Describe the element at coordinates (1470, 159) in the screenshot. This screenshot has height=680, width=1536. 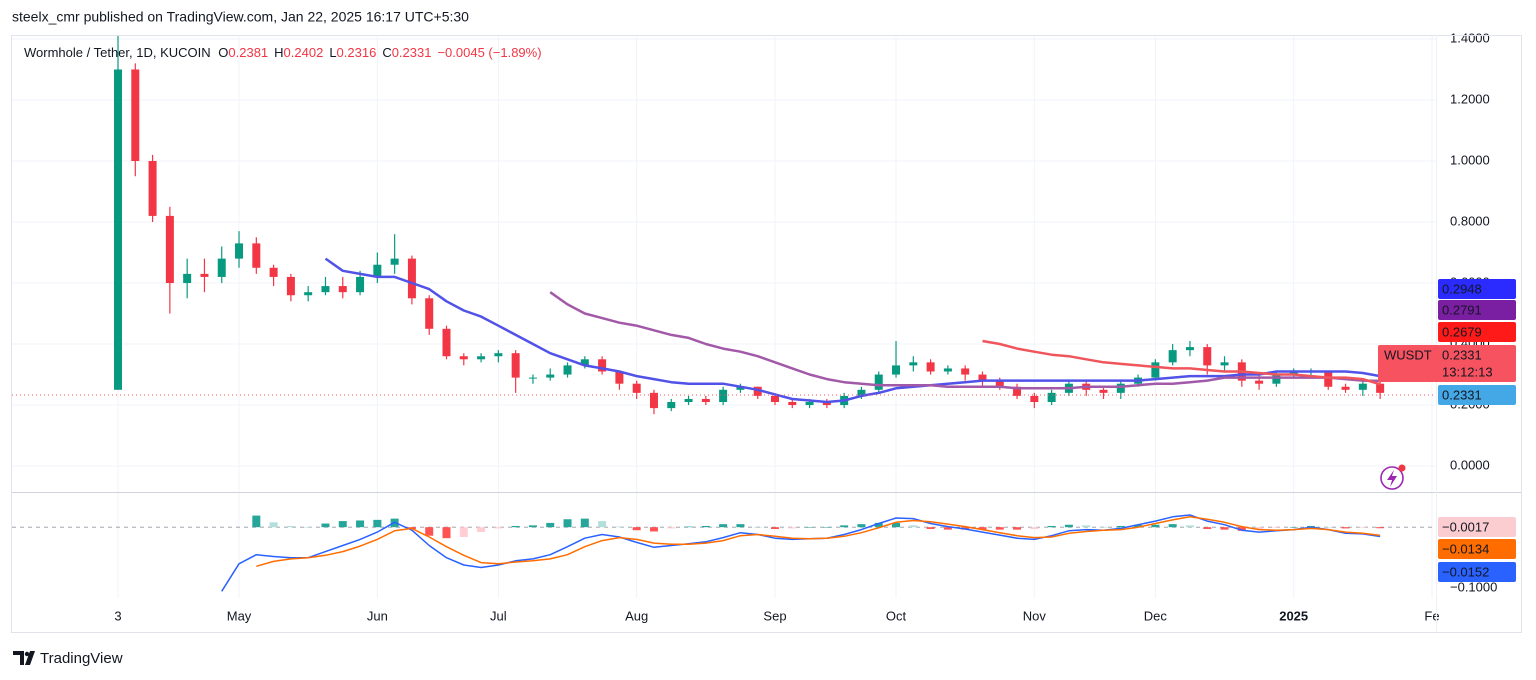
I see `y-tick-label: 1.0000` at that location.